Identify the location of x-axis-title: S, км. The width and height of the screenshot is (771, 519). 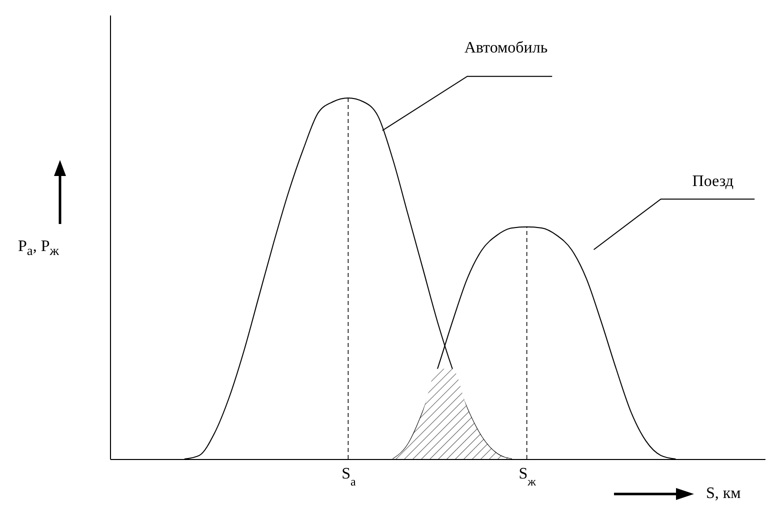
(723, 494).